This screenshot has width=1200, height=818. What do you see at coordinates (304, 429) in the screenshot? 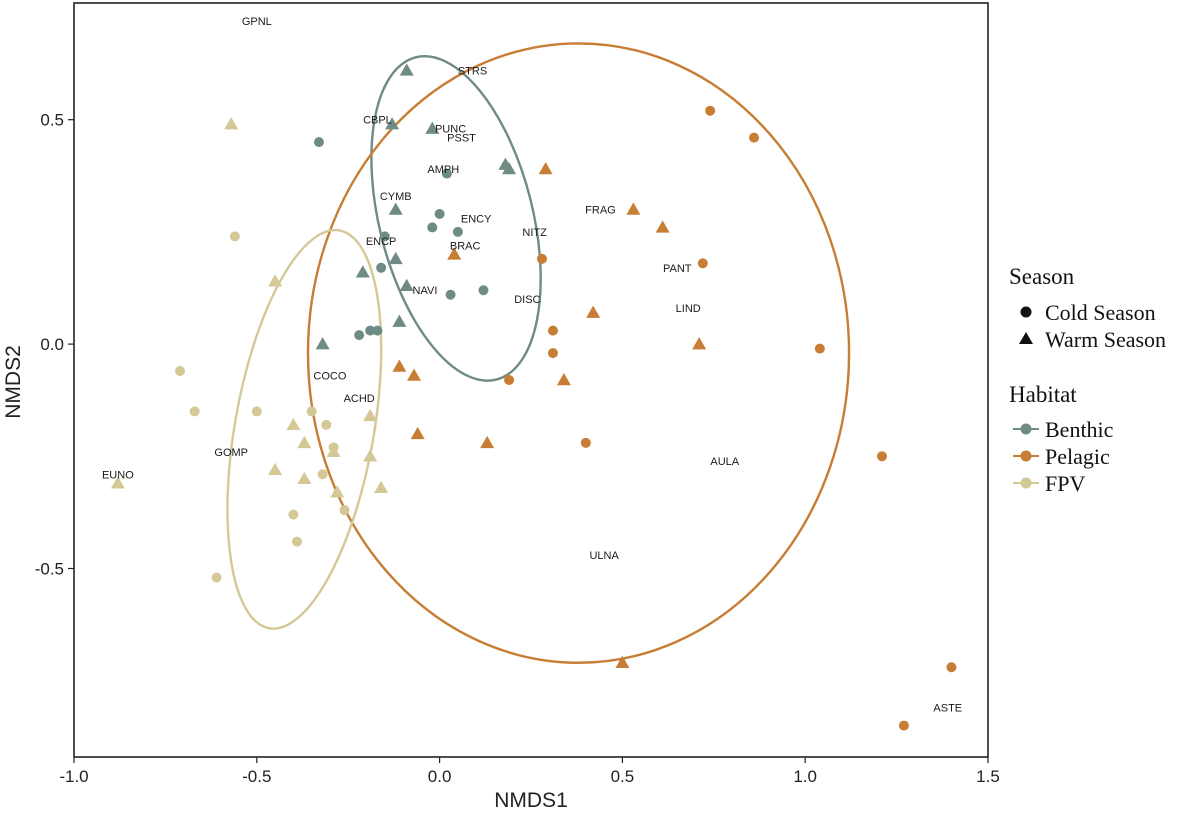
I see `ellipse-fpv` at bounding box center [304, 429].